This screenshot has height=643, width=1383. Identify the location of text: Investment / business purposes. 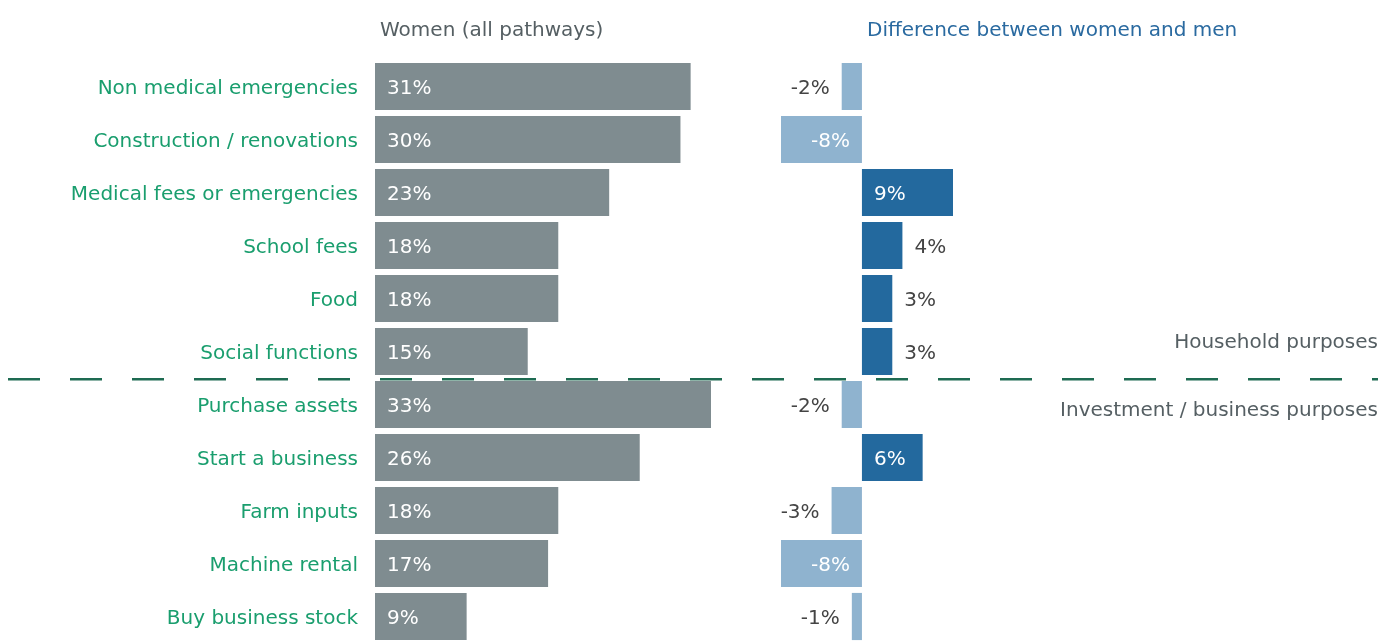
(1219, 409).